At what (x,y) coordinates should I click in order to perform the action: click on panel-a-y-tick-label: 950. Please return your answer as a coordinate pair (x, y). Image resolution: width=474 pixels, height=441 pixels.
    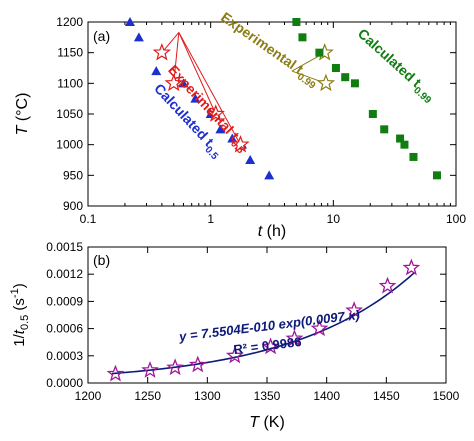
    Looking at the image, I should click on (73, 175).